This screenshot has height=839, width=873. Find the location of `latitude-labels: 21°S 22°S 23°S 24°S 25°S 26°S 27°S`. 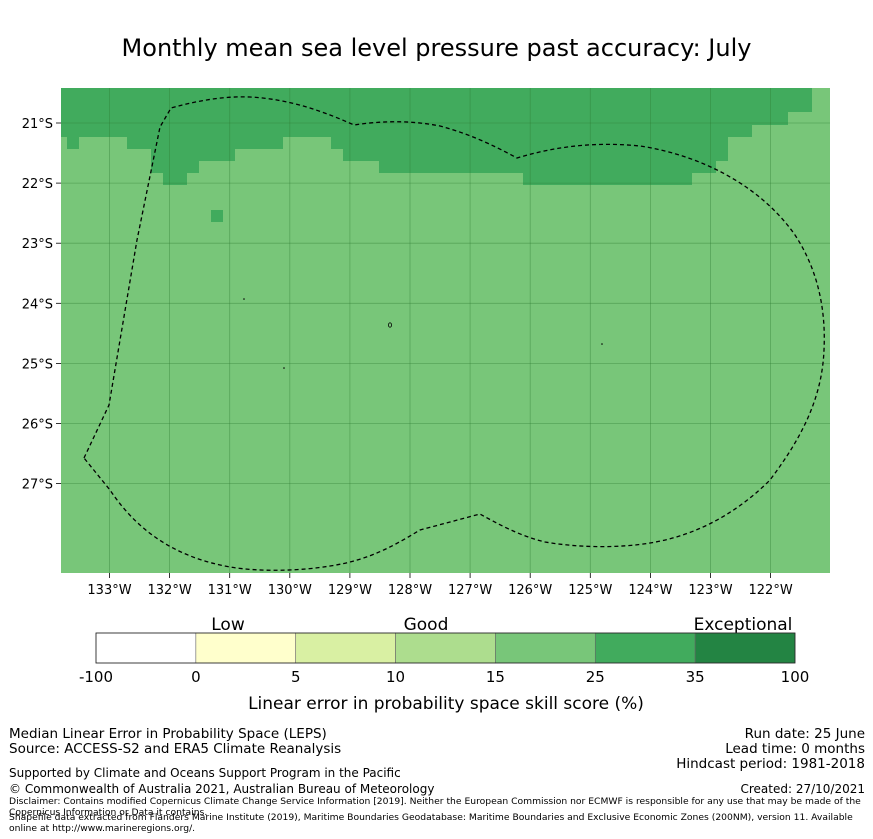

latitude-labels: 21°S 22°S 23°S 24°S 25°S 26°S 27°S is located at coordinates (41, 305).